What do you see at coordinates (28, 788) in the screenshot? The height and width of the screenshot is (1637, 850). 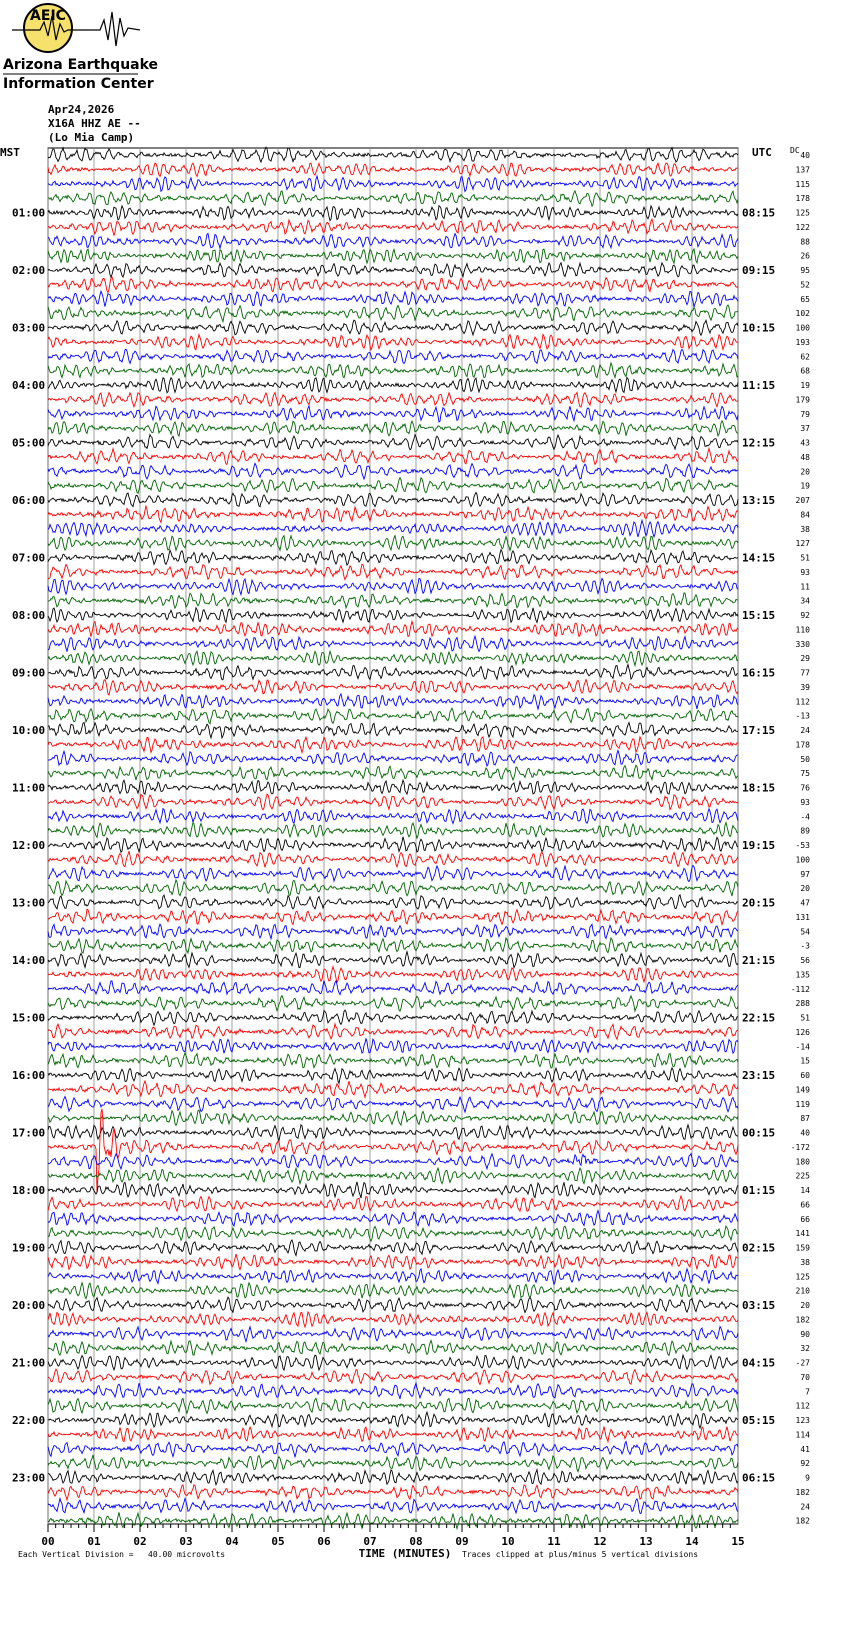 I see `left-label: 11:00` at bounding box center [28, 788].